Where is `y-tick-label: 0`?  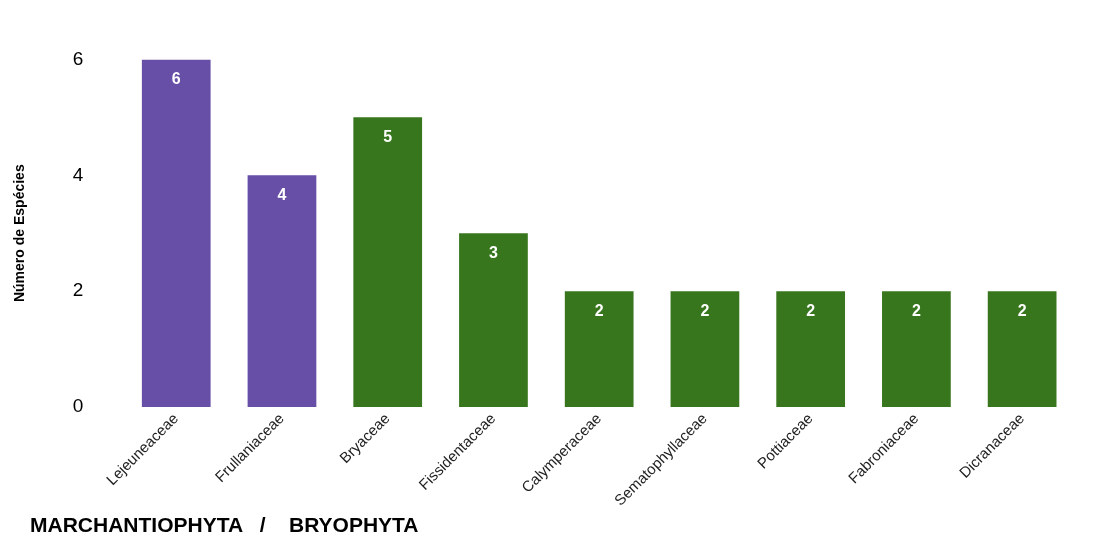 y-tick-label: 0 is located at coordinates (78, 406).